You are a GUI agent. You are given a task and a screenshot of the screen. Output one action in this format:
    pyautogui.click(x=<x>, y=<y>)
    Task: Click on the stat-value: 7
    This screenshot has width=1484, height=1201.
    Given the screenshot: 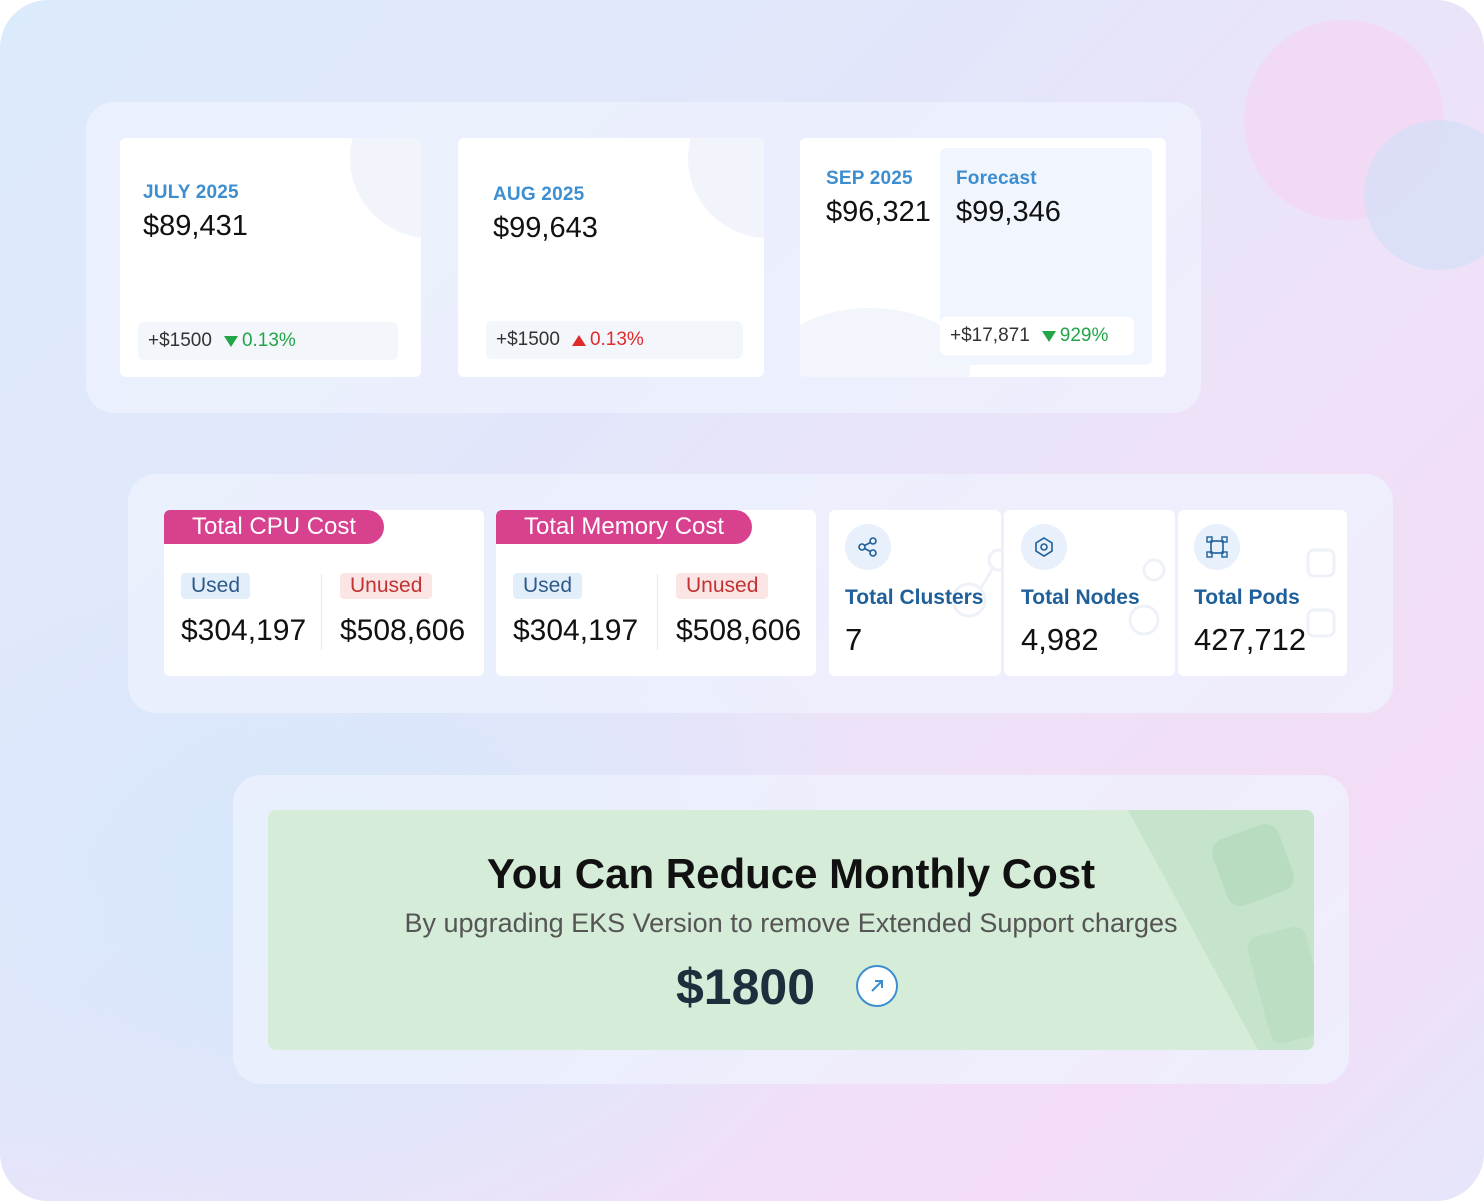 What is the action you would take?
    pyautogui.click(x=854, y=639)
    